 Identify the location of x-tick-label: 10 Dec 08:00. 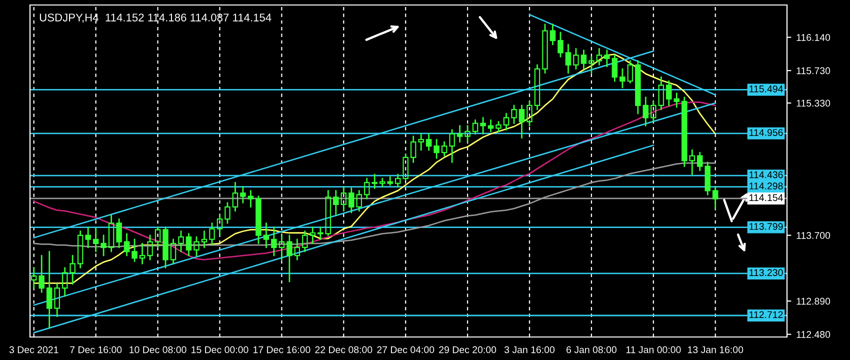
(158, 350).